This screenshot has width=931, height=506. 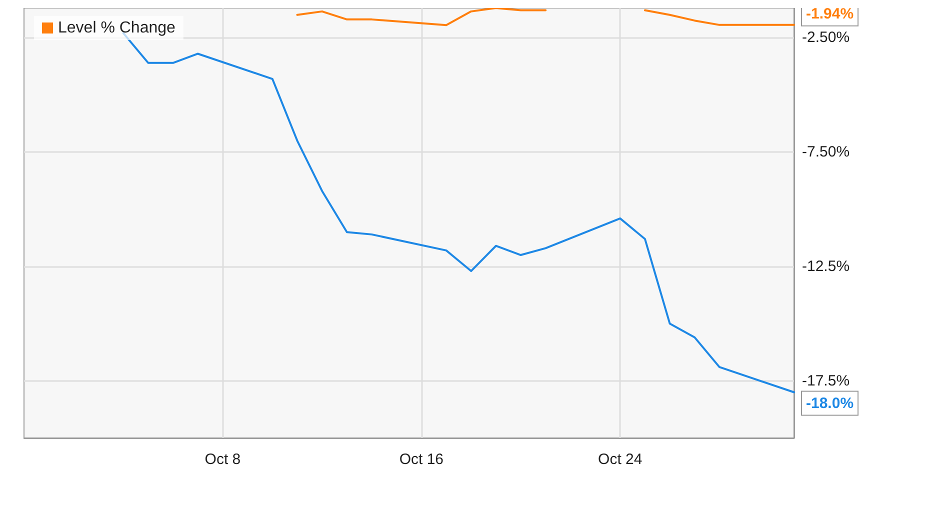 What do you see at coordinates (421, 459) in the screenshot?
I see `x-tick-label: Oct 16` at bounding box center [421, 459].